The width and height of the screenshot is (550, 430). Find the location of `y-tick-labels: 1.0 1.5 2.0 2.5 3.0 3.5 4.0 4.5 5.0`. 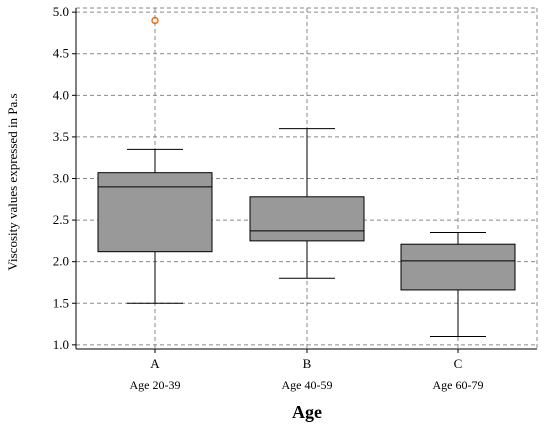

y-tick-labels: 1.0 1.5 2.0 2.5 3.0 3.5 4.0 4.5 5.0 is located at coordinates (61, 178).